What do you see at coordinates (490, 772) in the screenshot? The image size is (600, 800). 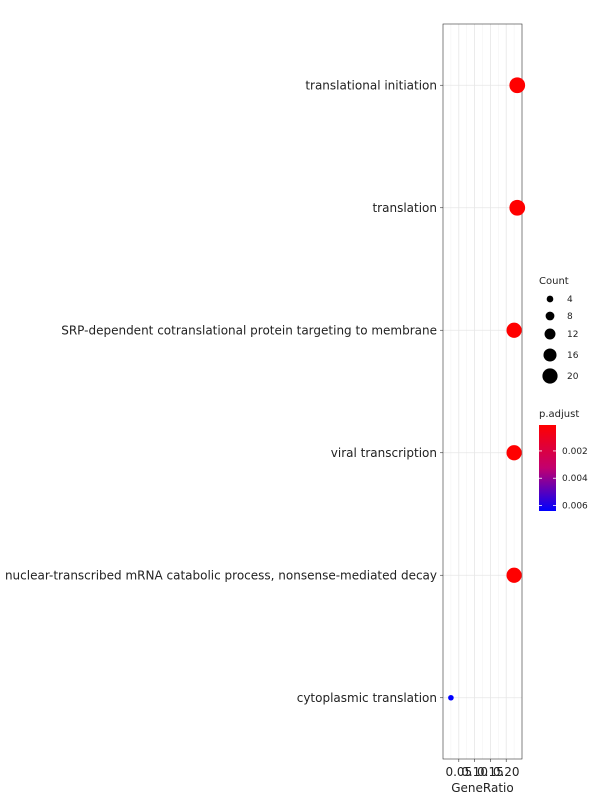 I see `x-tick-label: 0.15` at bounding box center [490, 772].